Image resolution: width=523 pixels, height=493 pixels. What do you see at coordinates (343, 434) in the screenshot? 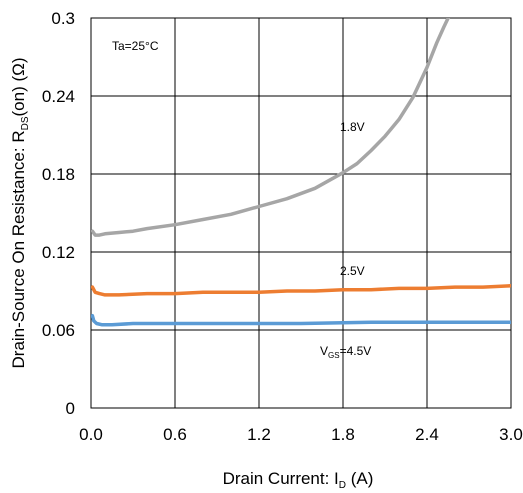
I see `x-tick-label: 1.8` at bounding box center [343, 434].